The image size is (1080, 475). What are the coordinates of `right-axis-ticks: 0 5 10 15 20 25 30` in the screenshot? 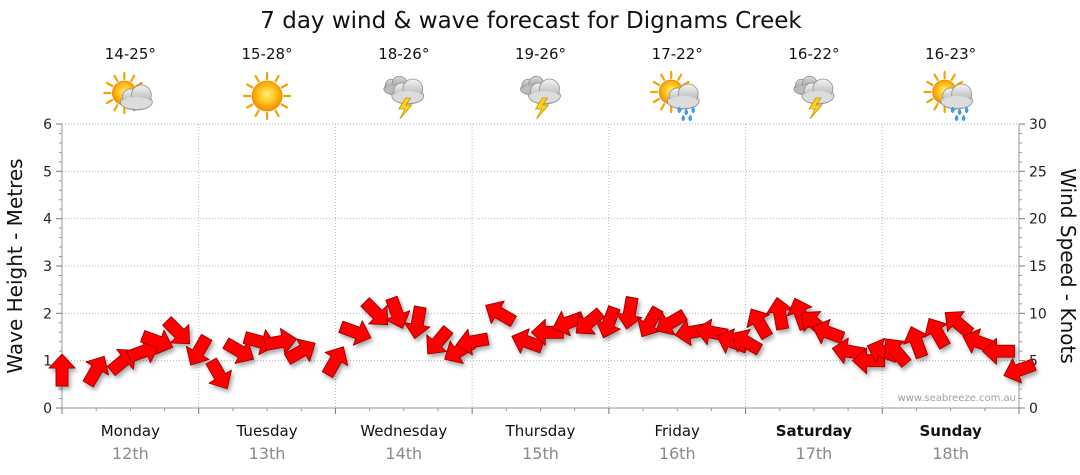 It's located at (1033, 267).